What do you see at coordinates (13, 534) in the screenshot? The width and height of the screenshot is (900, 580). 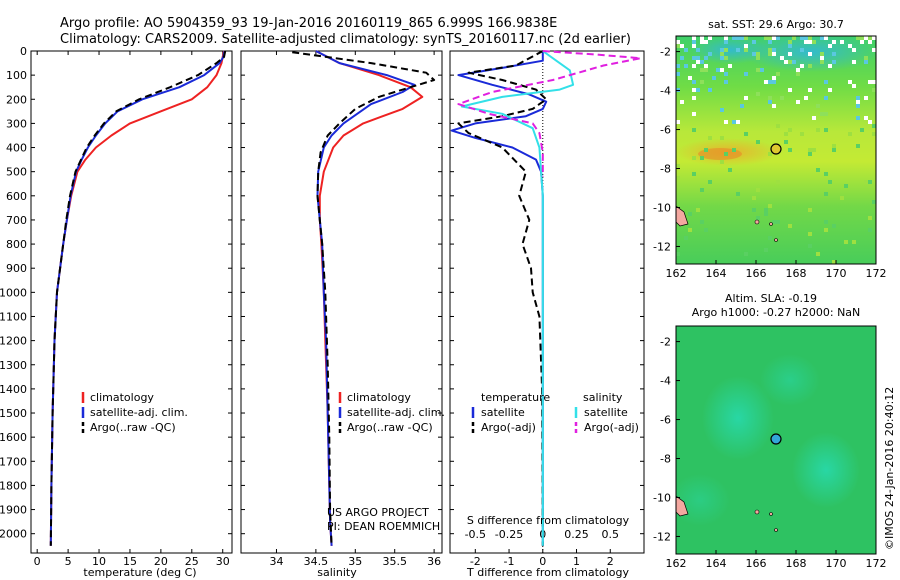 I see `depth-tick-label: 2000` at bounding box center [13, 534].